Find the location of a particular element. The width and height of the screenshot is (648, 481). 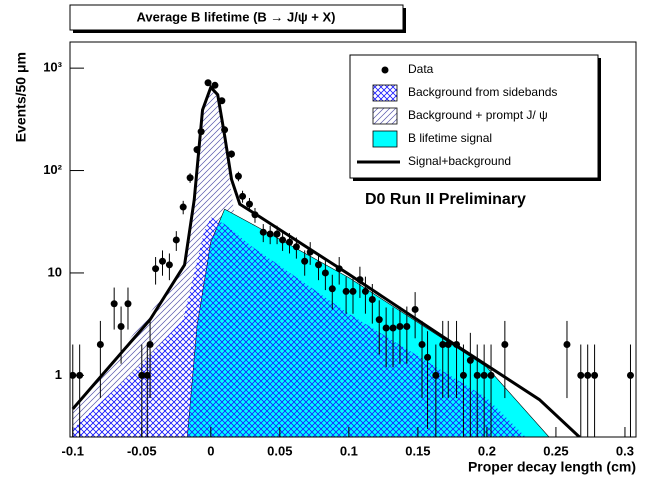

y-tick-label: 1 is located at coordinates (58, 374).